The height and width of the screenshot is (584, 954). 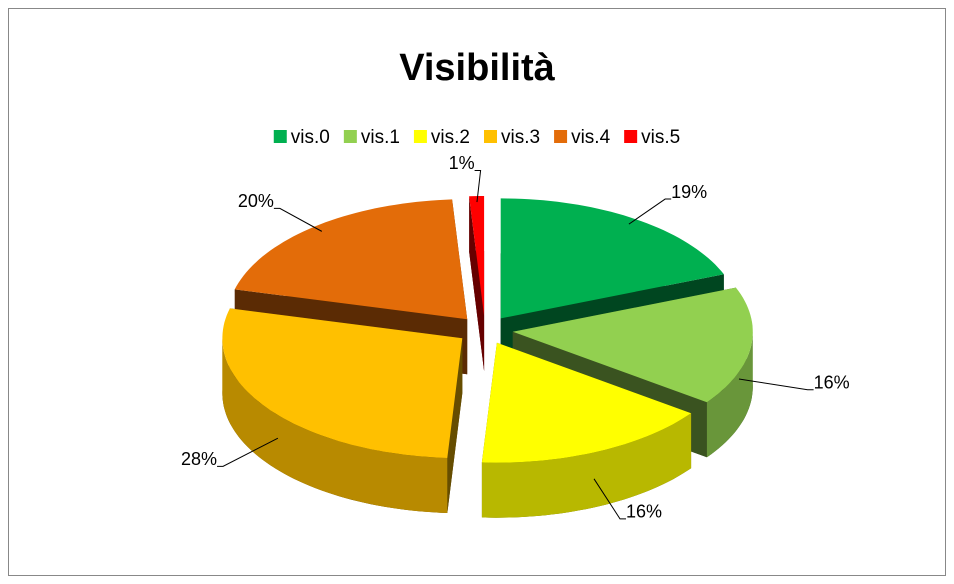 I want to click on legend-label: vis.3, so click(x=520, y=137).